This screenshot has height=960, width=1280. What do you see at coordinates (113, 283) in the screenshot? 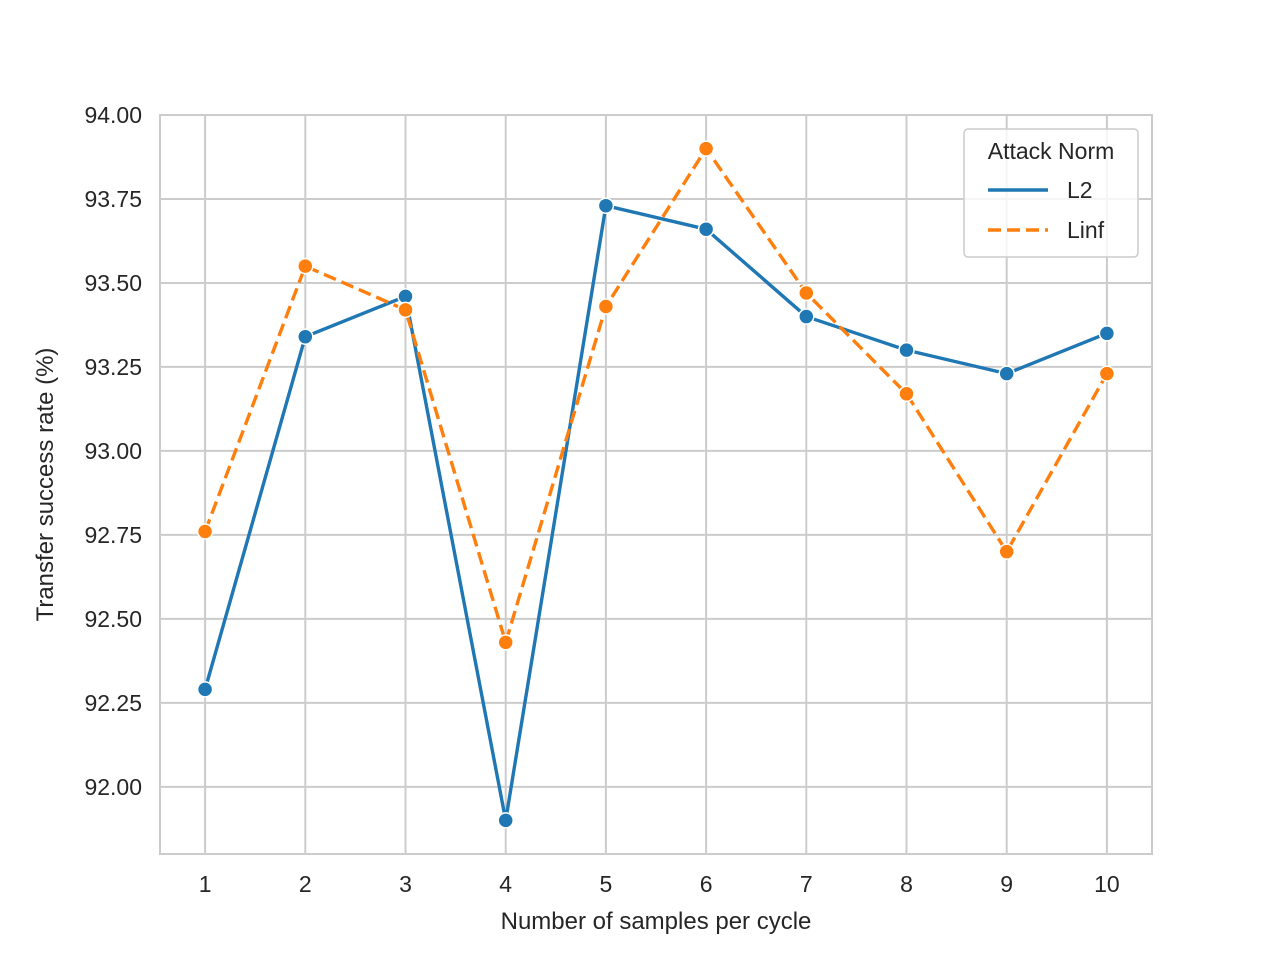
I see `y-tick-label: 93.50` at bounding box center [113, 283].